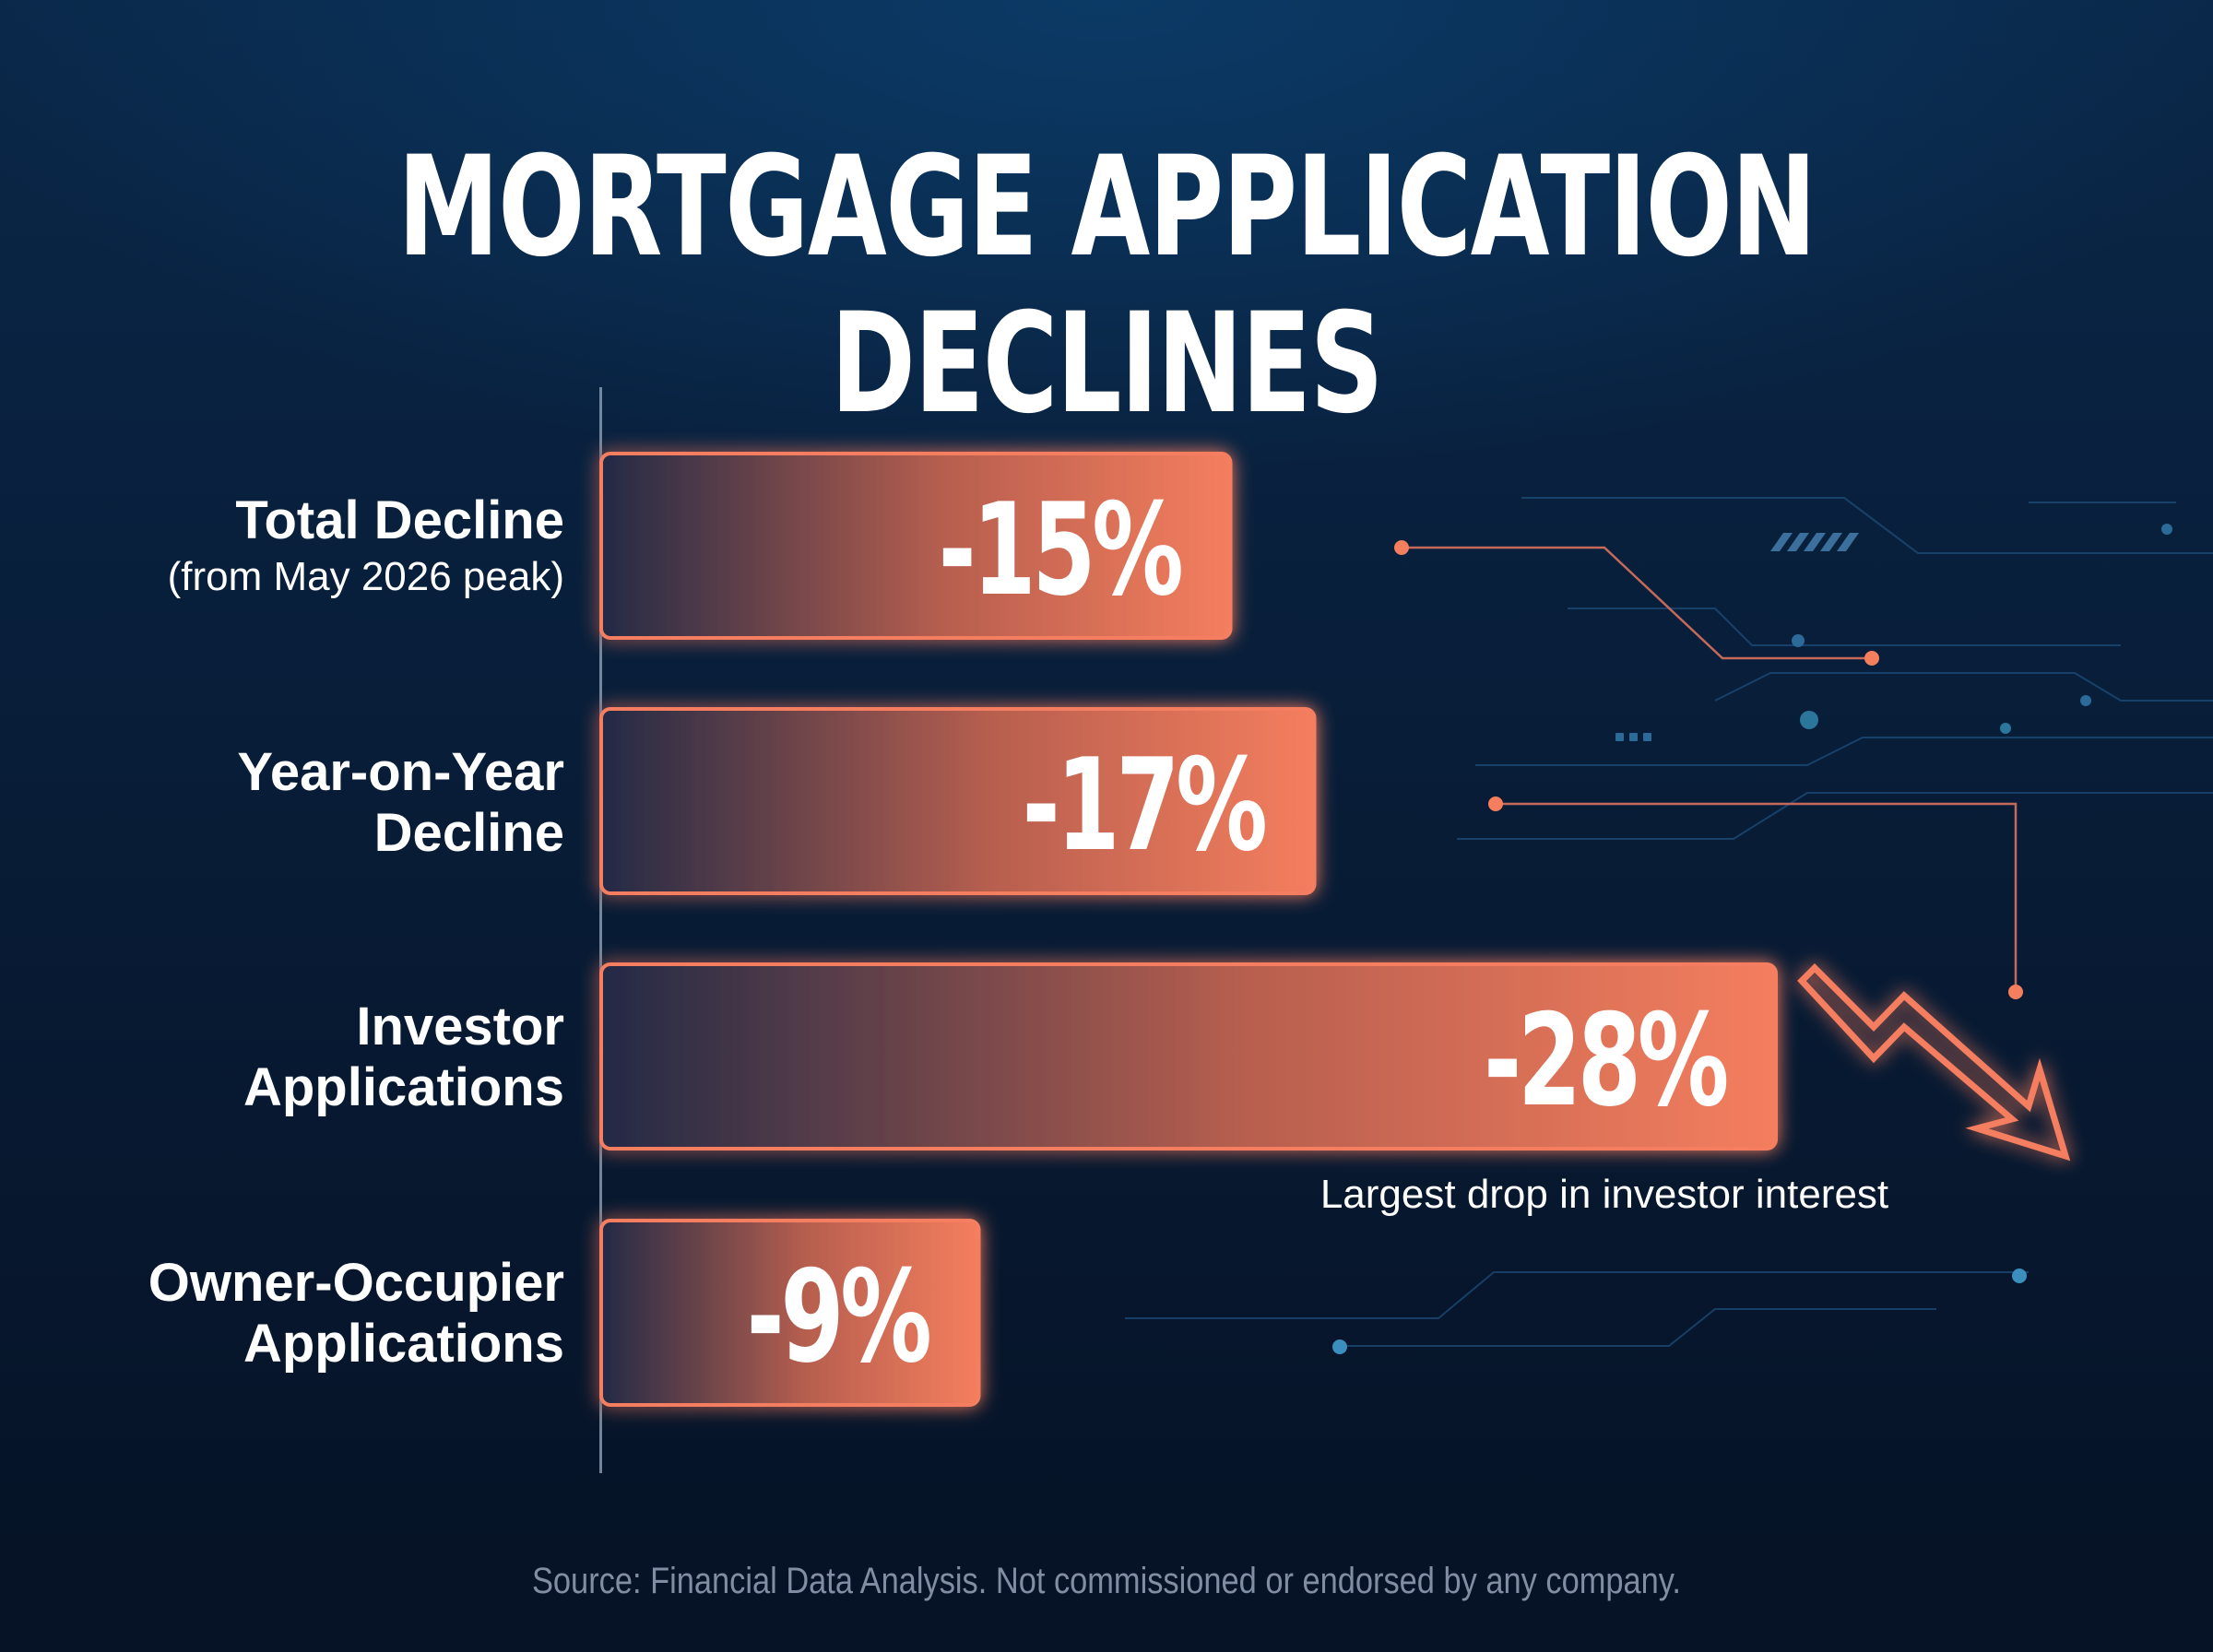 This screenshot has height=1652, width=2213. I want to click on category-label-owner-occupier: Owner-Occupier Applications, so click(282, 1314).